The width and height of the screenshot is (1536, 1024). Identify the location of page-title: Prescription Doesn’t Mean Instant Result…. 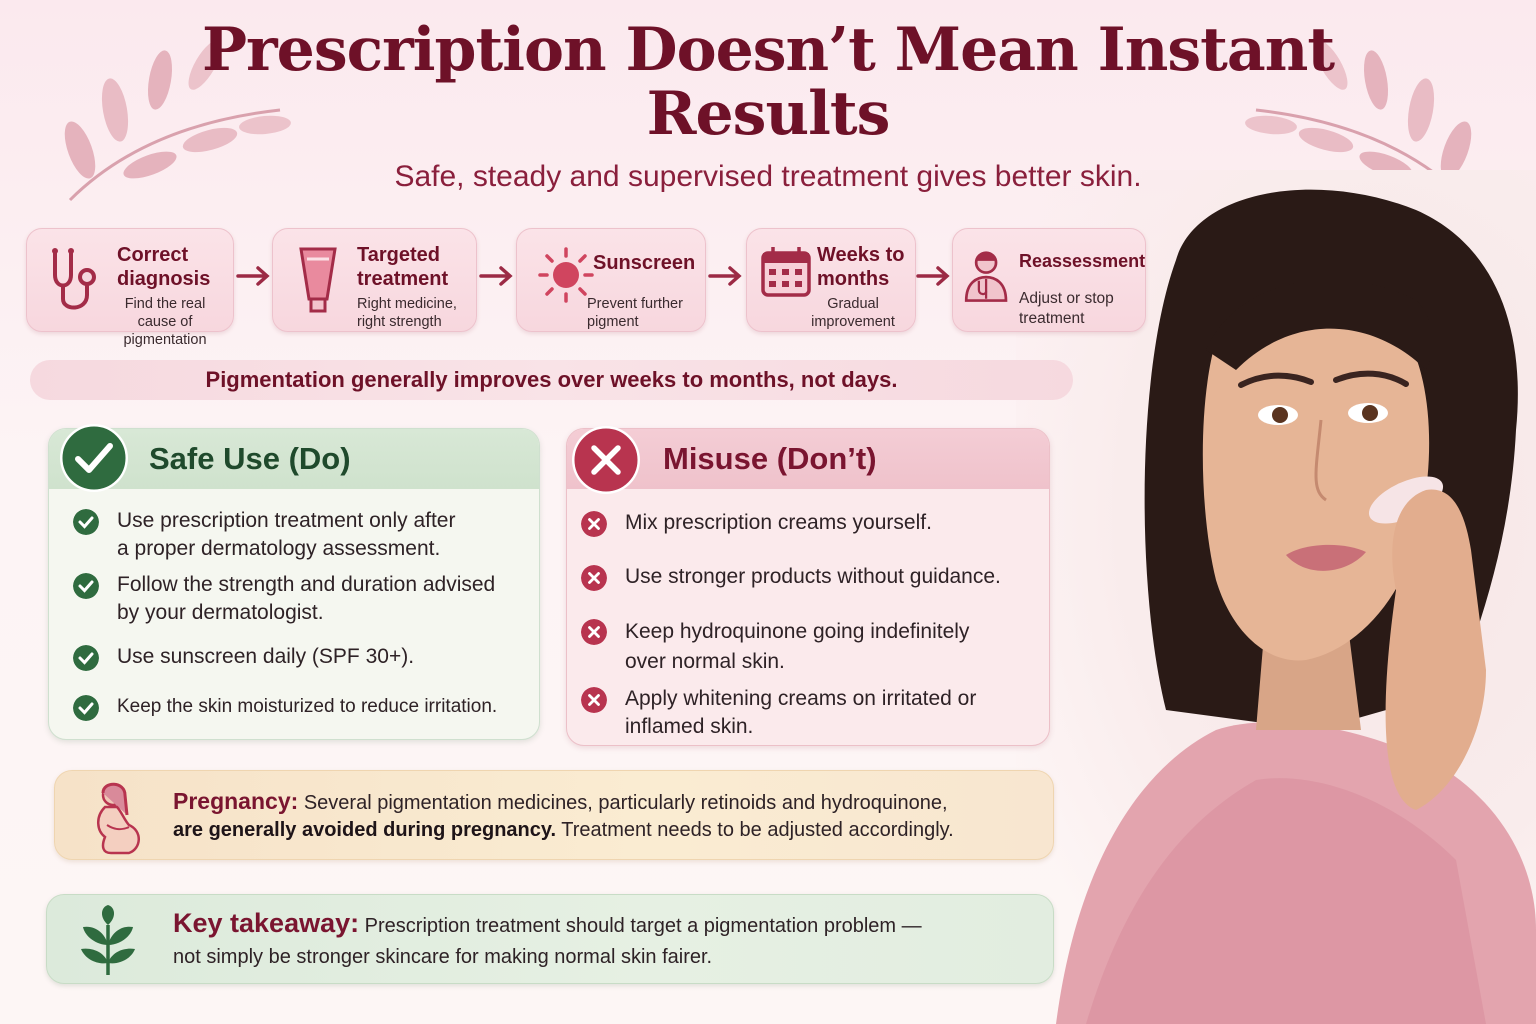
(768, 82).